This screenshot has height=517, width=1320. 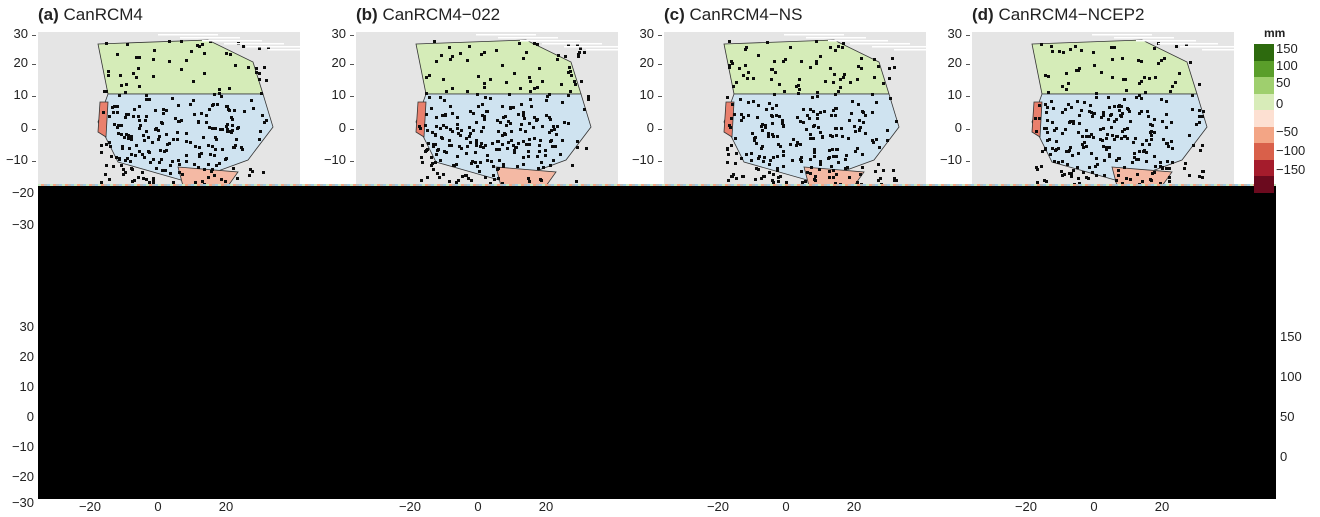 I want to click on legend-label: 0, so click(x=1280, y=103).